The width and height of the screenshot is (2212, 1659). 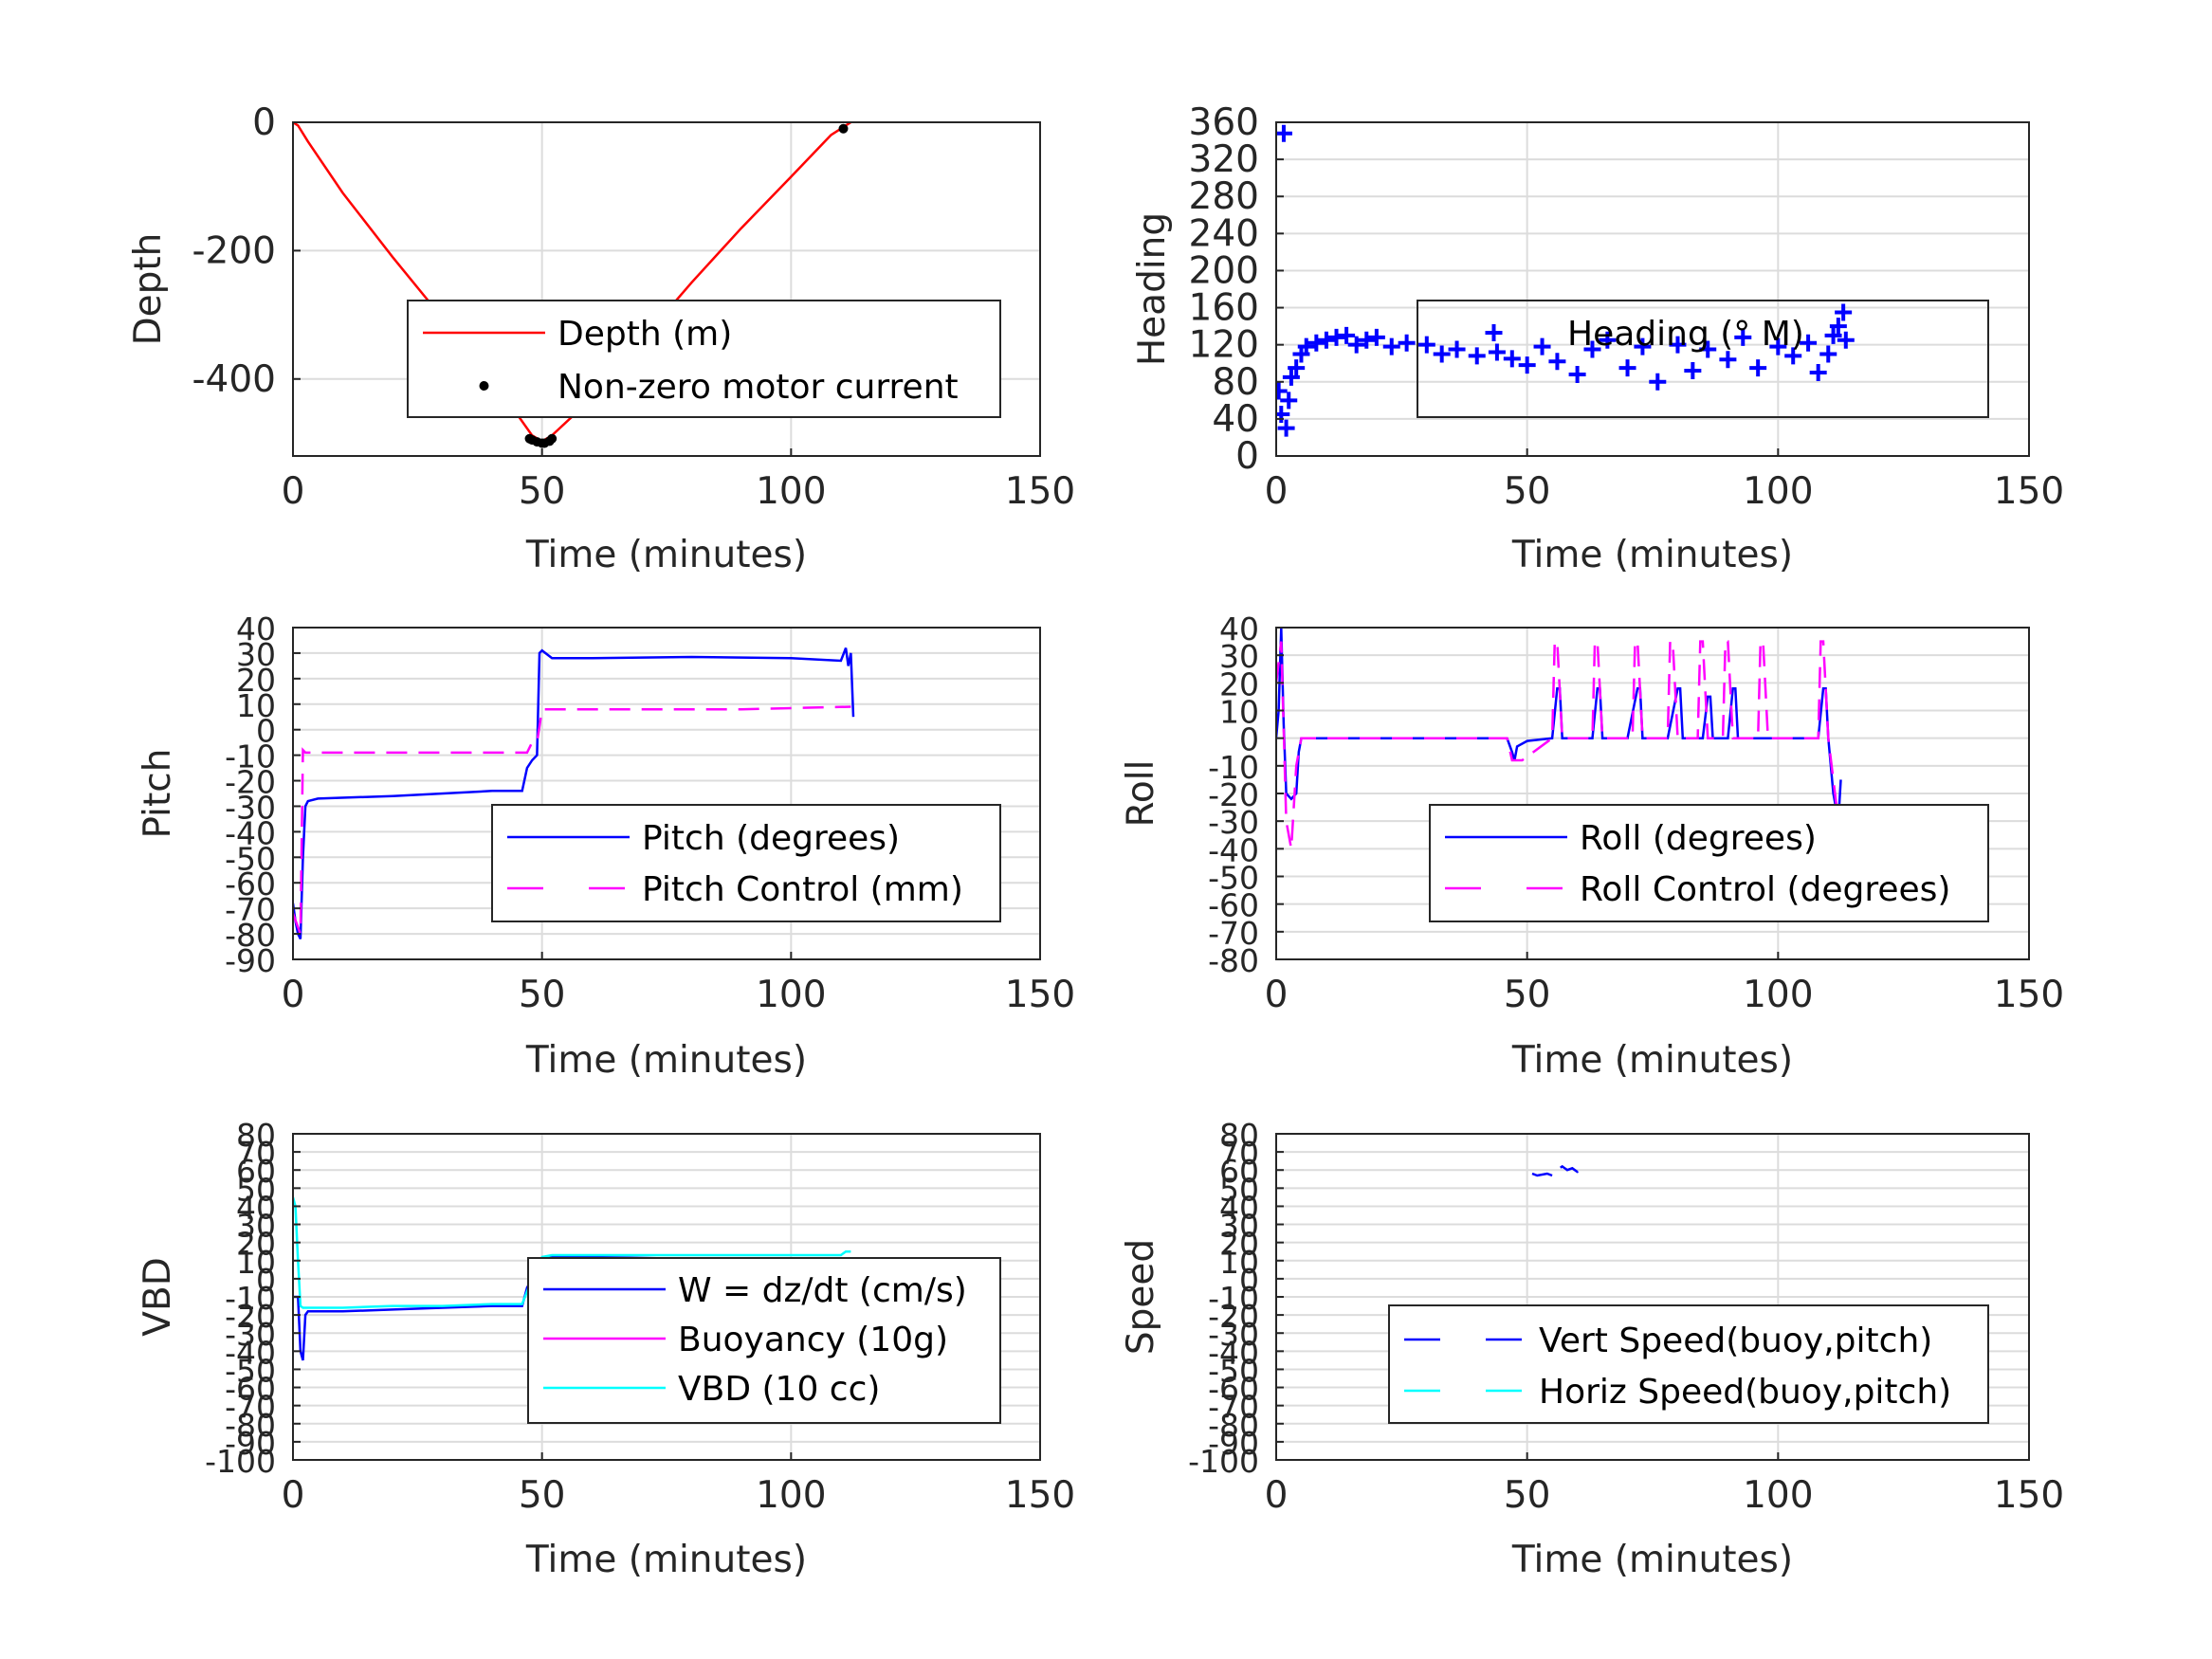 What do you see at coordinates (552, 438) in the screenshot?
I see `motor-current-point` at bounding box center [552, 438].